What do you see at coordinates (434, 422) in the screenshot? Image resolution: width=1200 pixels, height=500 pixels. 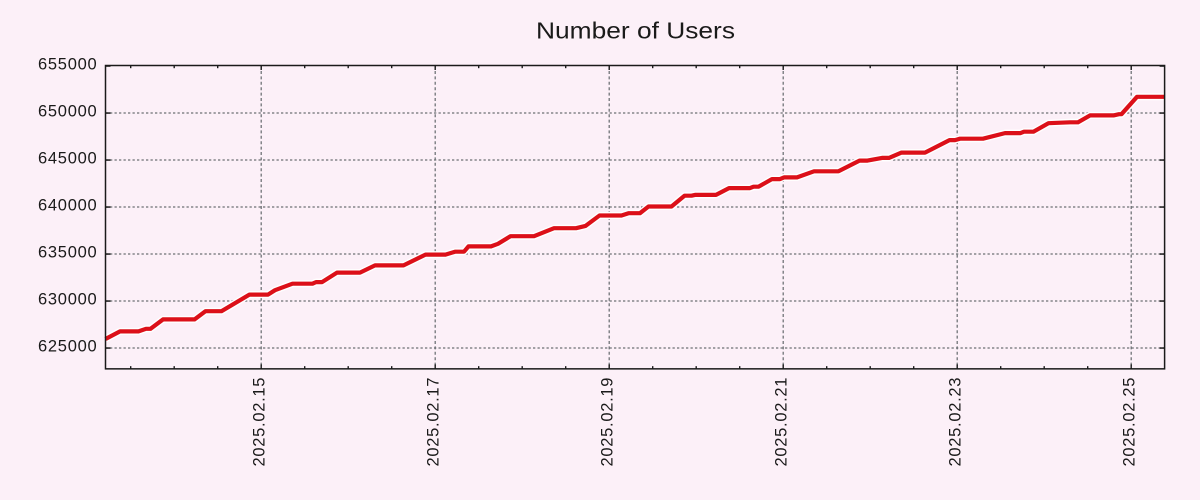 I see `svg-text: 2025.02.17` at bounding box center [434, 422].